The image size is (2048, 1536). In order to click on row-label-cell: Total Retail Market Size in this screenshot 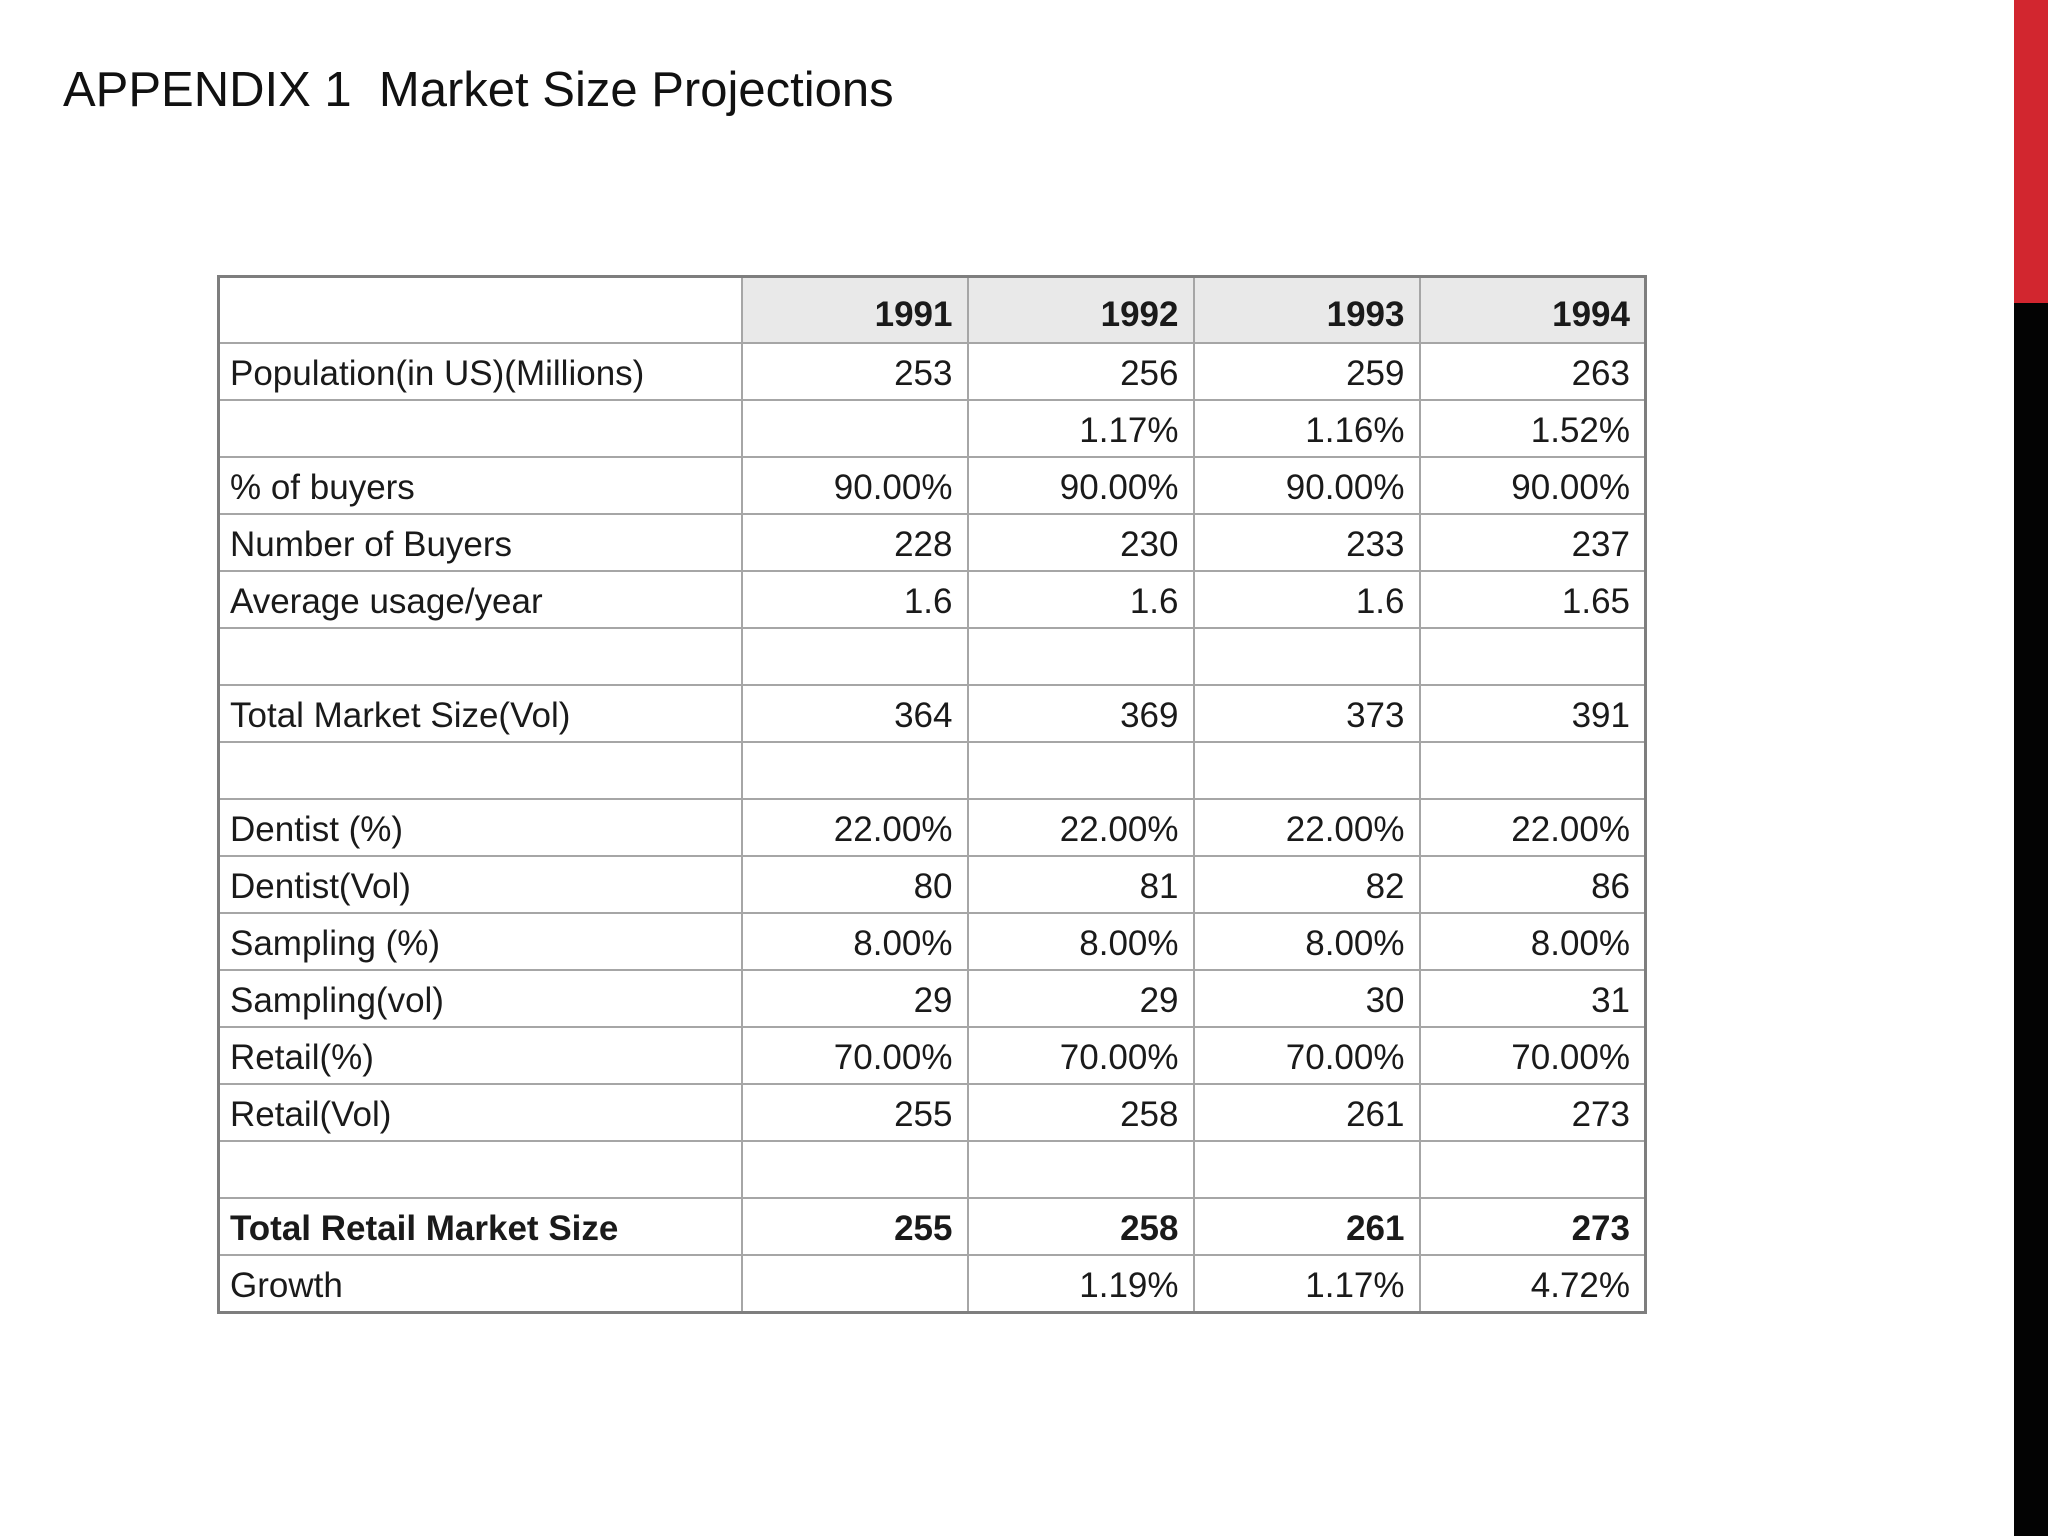, I will do `click(480, 1226)`.